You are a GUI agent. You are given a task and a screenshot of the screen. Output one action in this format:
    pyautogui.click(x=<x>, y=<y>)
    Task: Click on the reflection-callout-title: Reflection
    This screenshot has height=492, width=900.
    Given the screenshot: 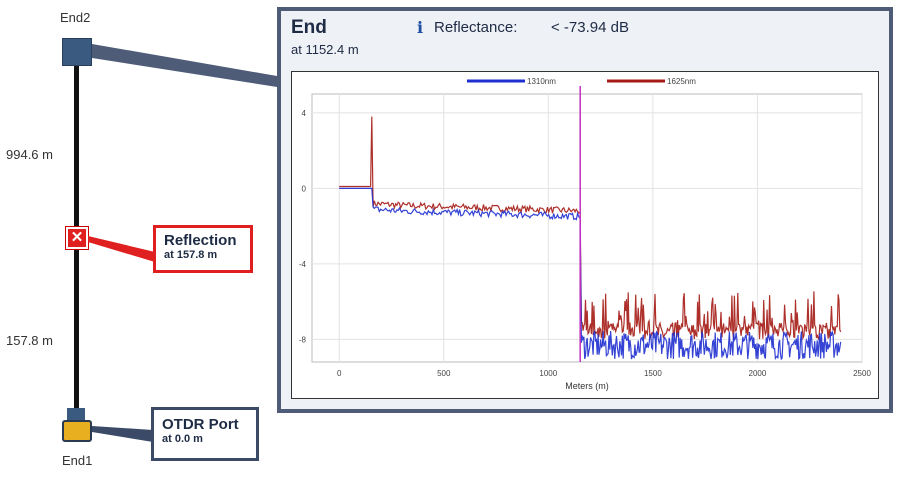 What is the action you would take?
    pyautogui.click(x=200, y=240)
    